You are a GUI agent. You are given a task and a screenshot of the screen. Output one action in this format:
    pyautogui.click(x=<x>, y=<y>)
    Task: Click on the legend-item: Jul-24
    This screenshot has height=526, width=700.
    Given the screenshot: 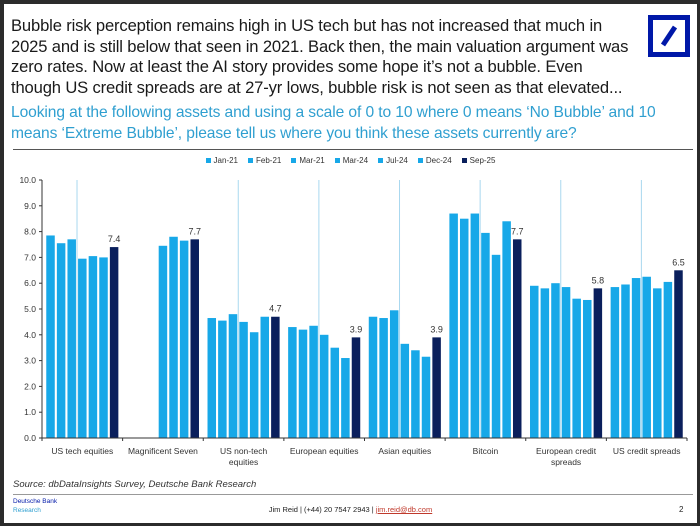 What is the action you would take?
    pyautogui.click(x=393, y=160)
    